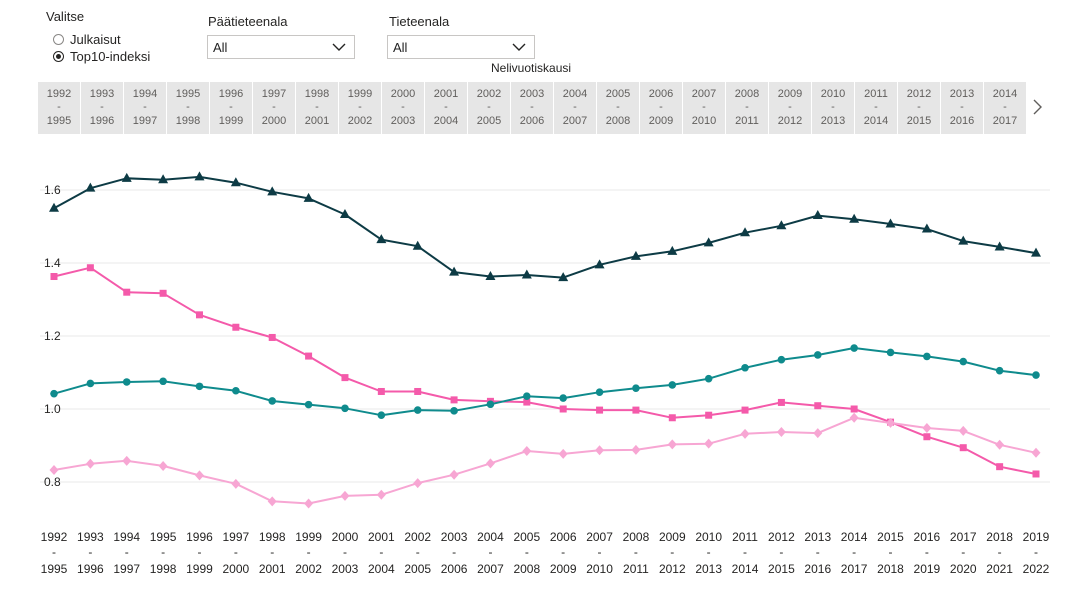 This screenshot has height=600, width=1065. What do you see at coordinates (890, 569) in the screenshot?
I see `x-tick-label-end: 2018` at bounding box center [890, 569].